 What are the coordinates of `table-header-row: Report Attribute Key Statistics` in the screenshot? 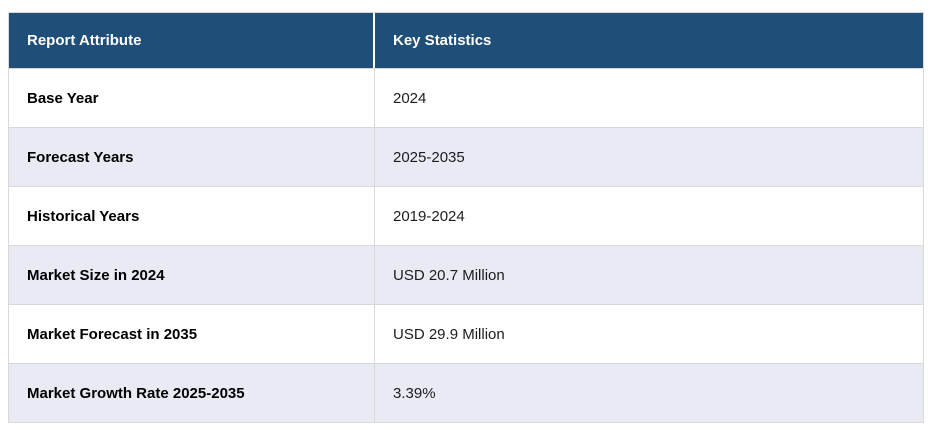 It's located at (466, 40).